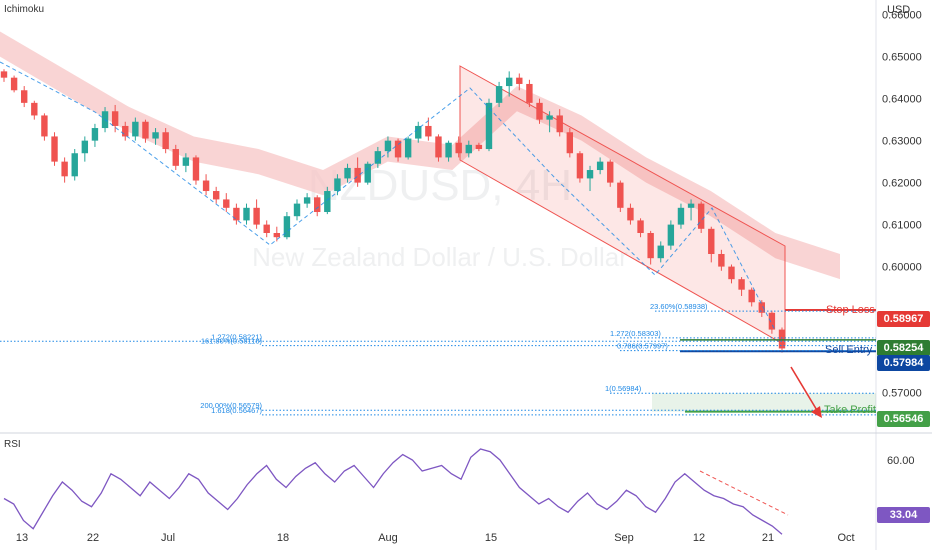  Describe the element at coordinates (168, 538) in the screenshot. I see `time-tick-label: Jul` at that location.